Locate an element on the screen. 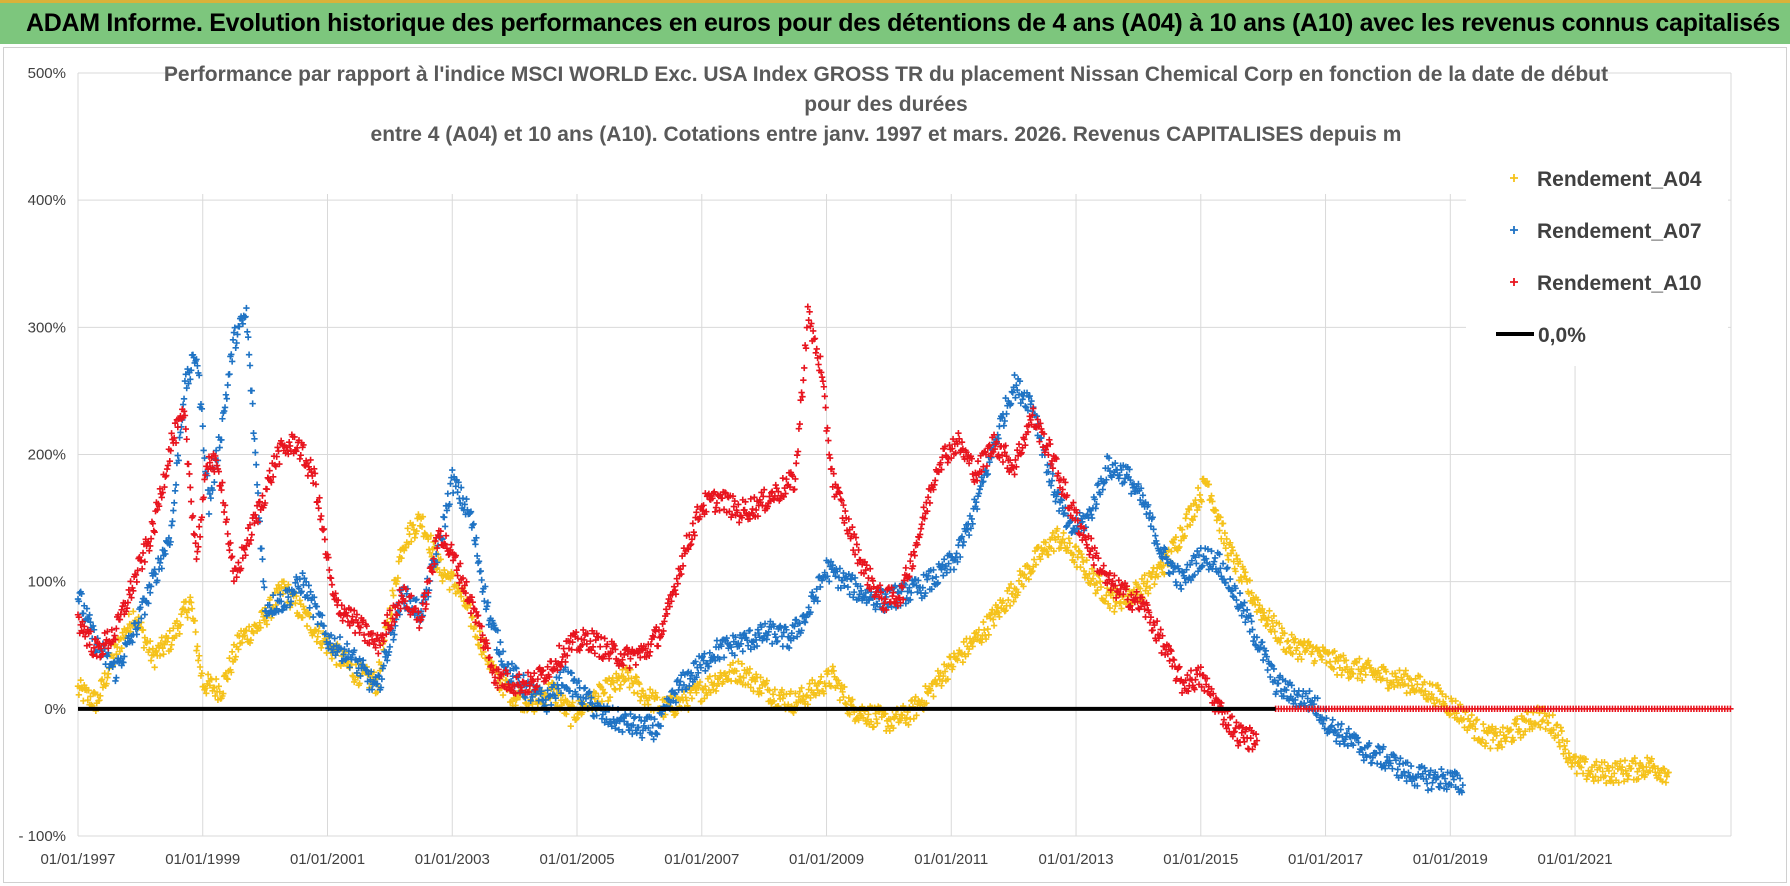 The width and height of the screenshot is (1790, 886). y-tick-label: - 100% is located at coordinates (42, 836).